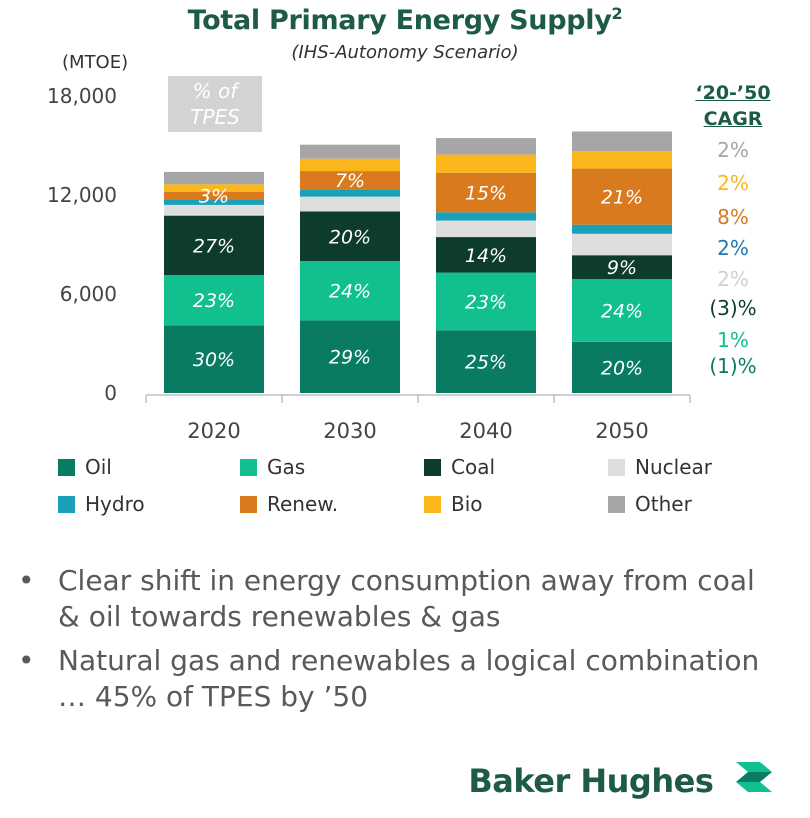 The image size is (810, 818). I want to click on legend-item: Coal, so click(459, 467).